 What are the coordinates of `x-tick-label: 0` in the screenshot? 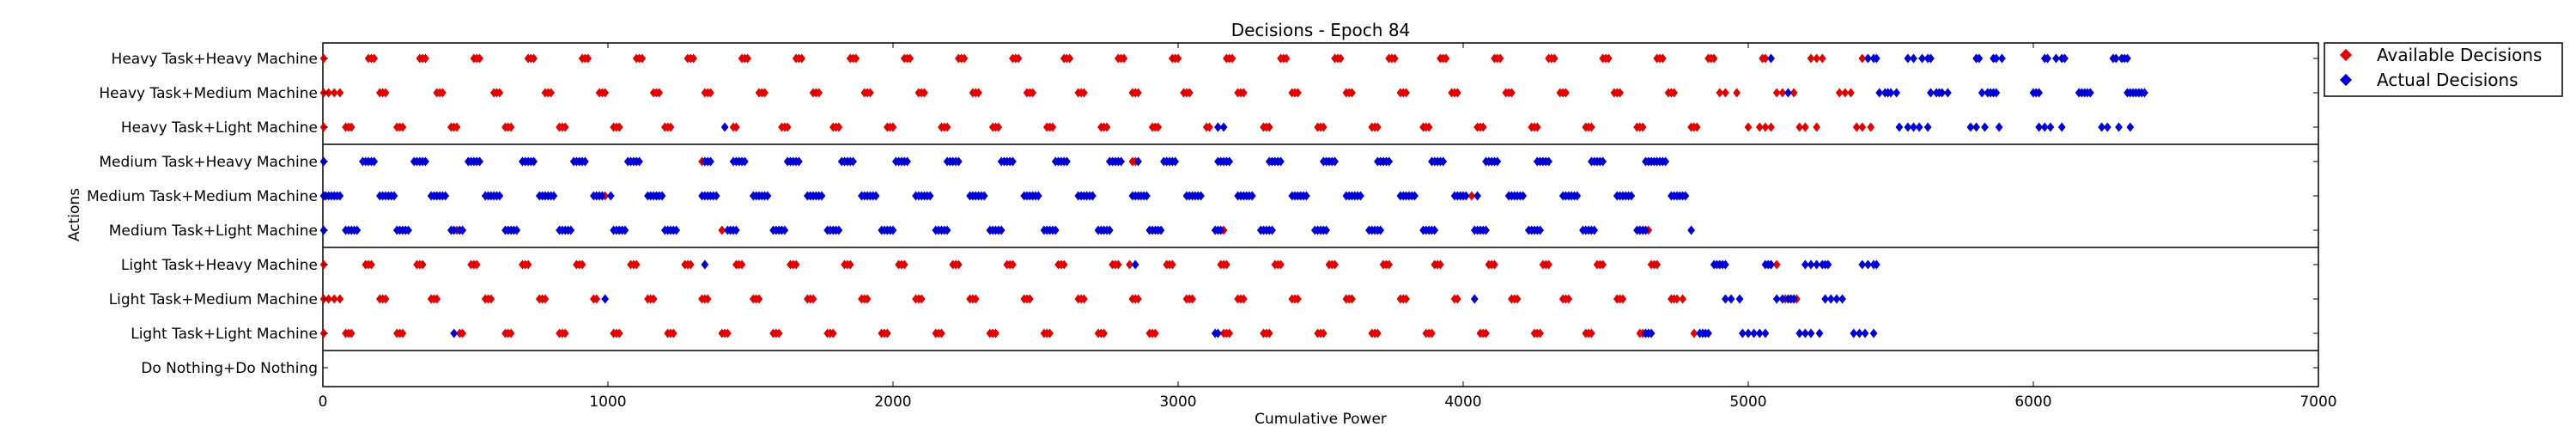 It's located at (323, 402).